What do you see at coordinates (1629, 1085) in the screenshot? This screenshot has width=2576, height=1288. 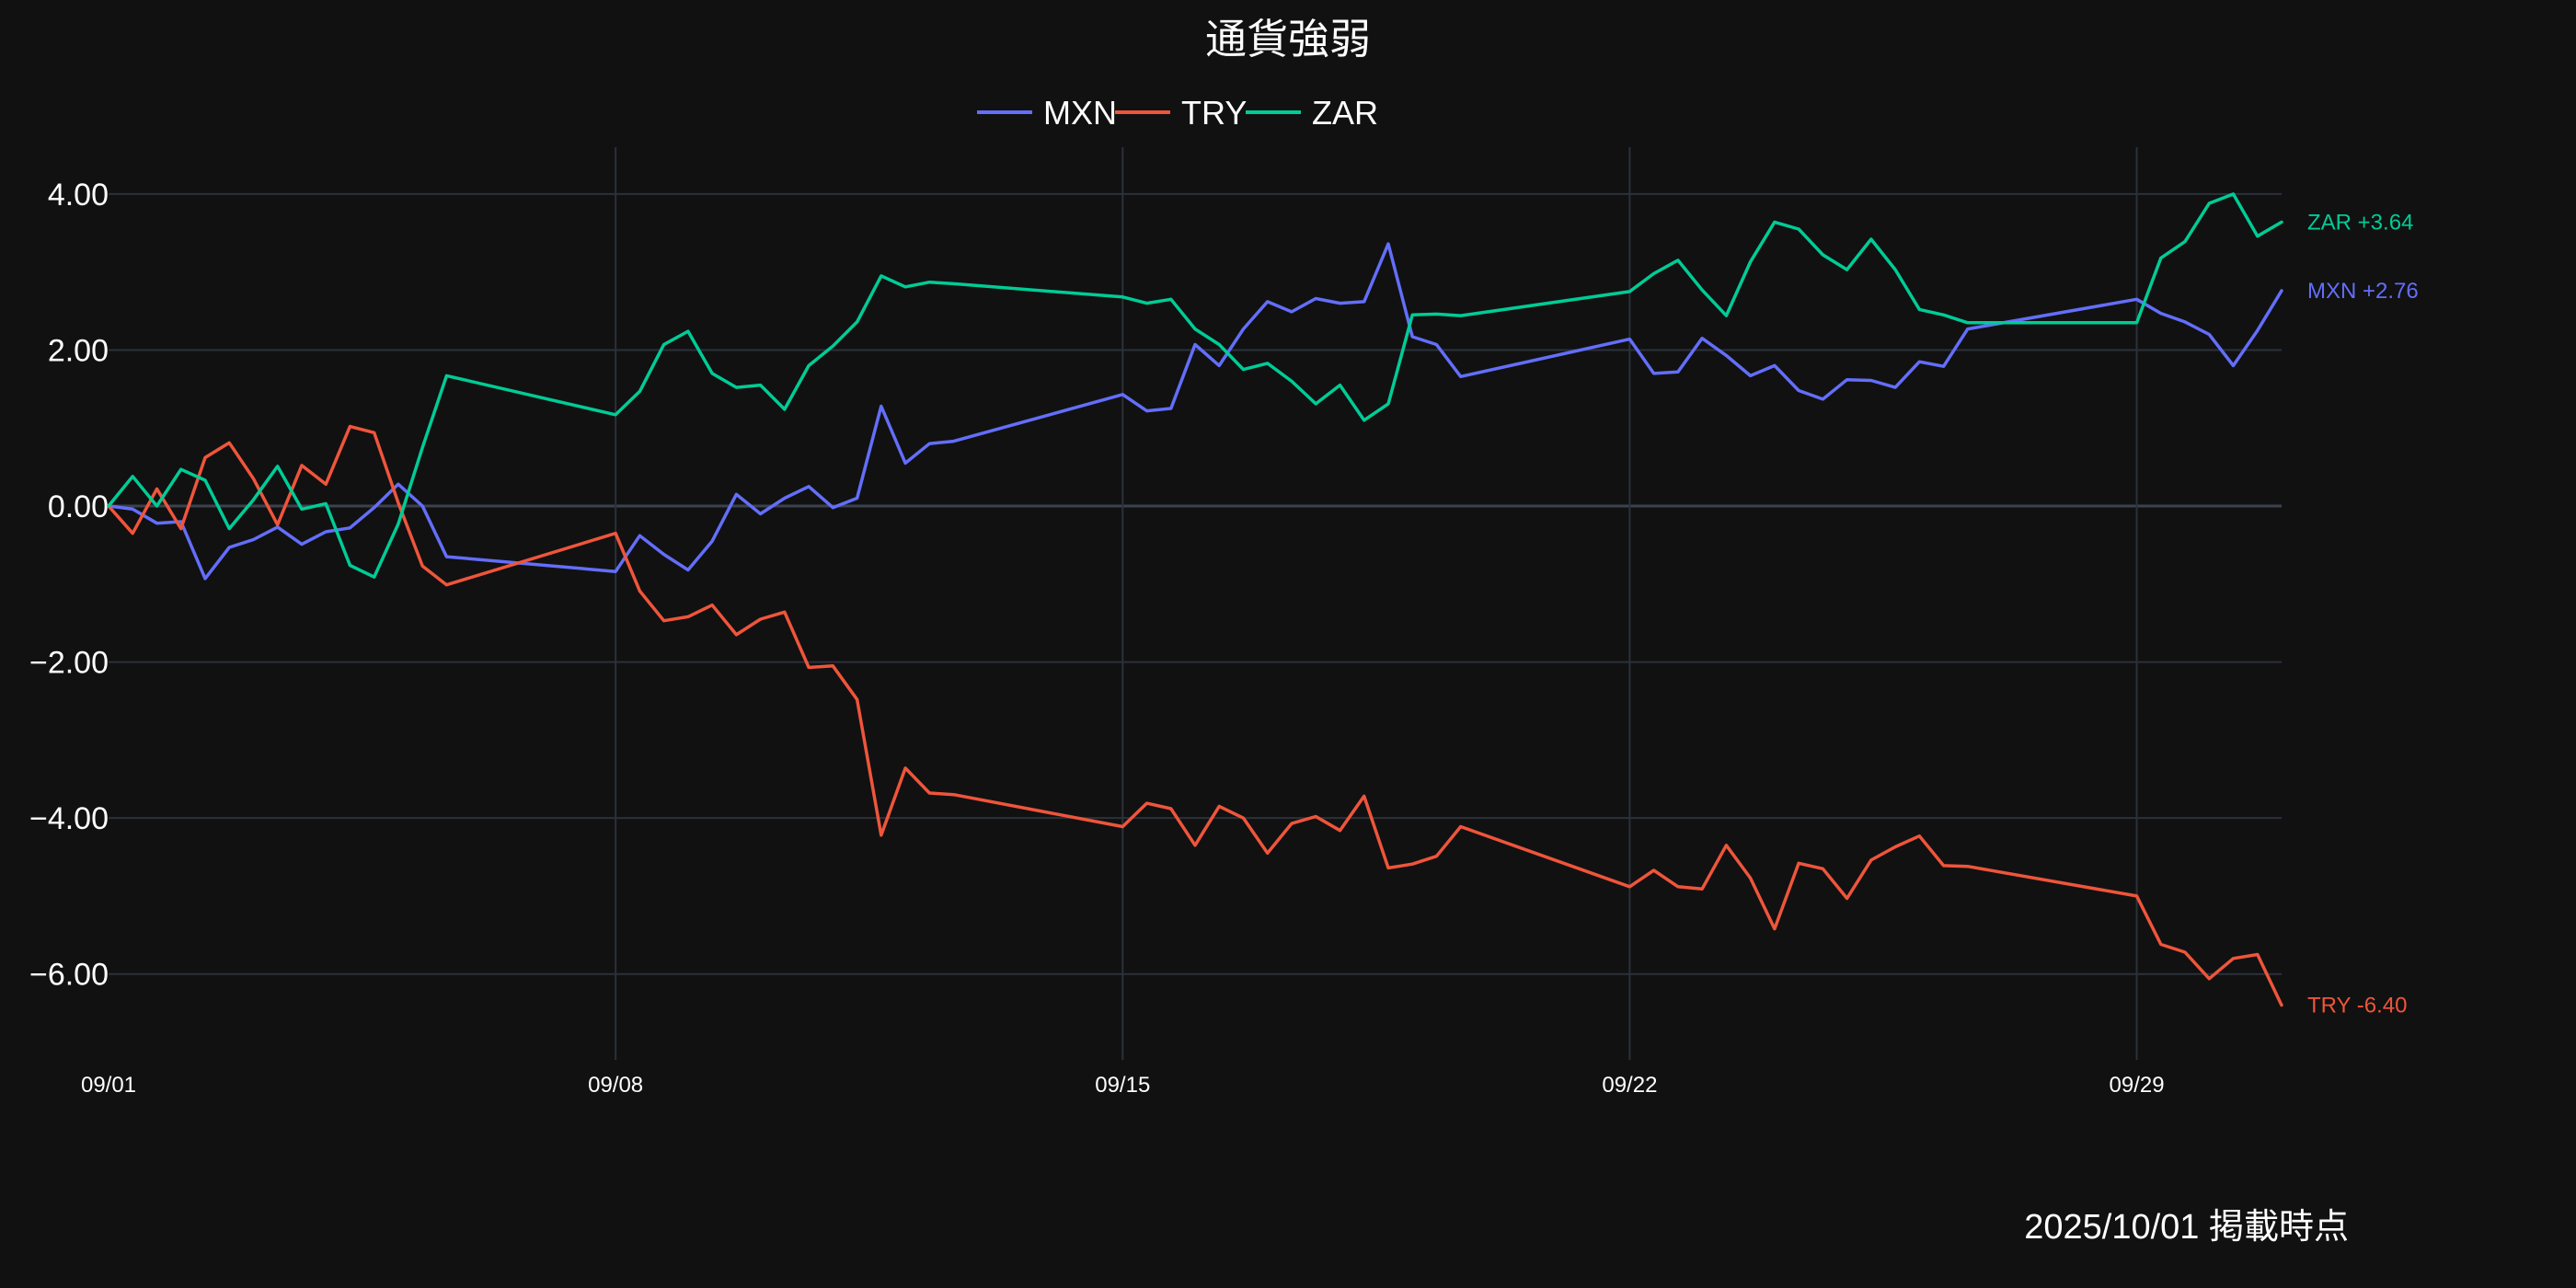 I see `x-tick-label: 09/22` at bounding box center [1629, 1085].